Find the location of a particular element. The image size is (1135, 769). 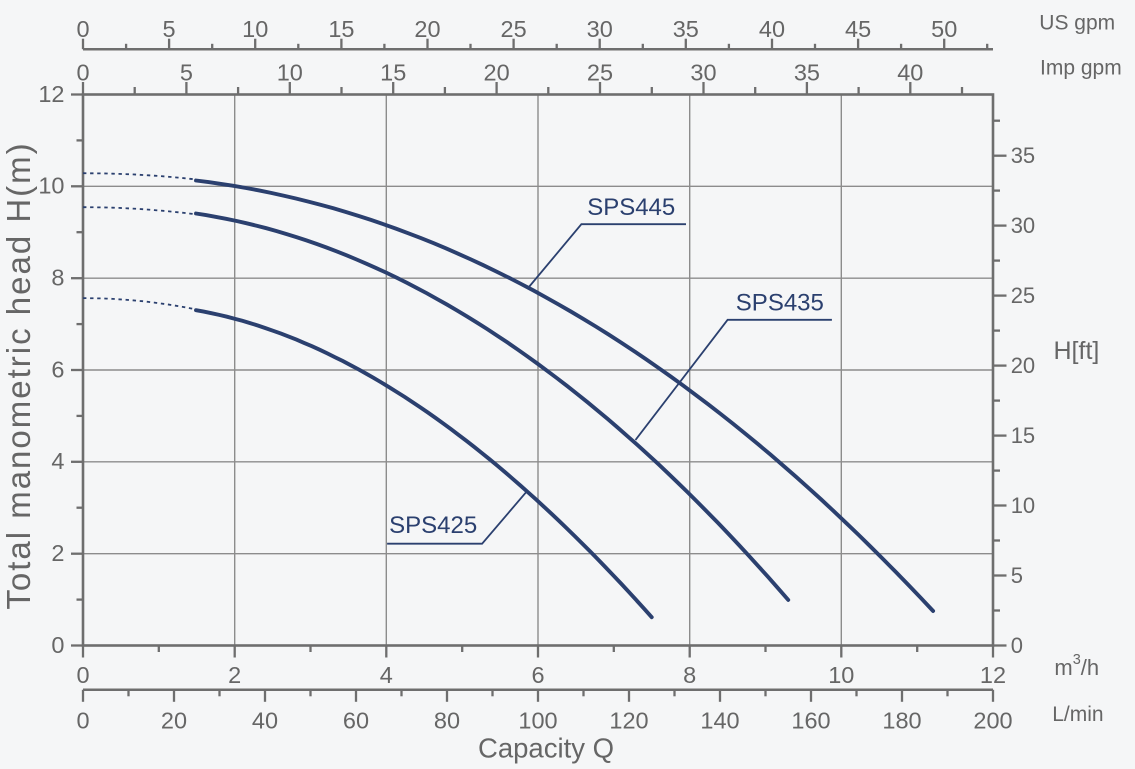

svg-text: 100 is located at coordinates (537, 721).